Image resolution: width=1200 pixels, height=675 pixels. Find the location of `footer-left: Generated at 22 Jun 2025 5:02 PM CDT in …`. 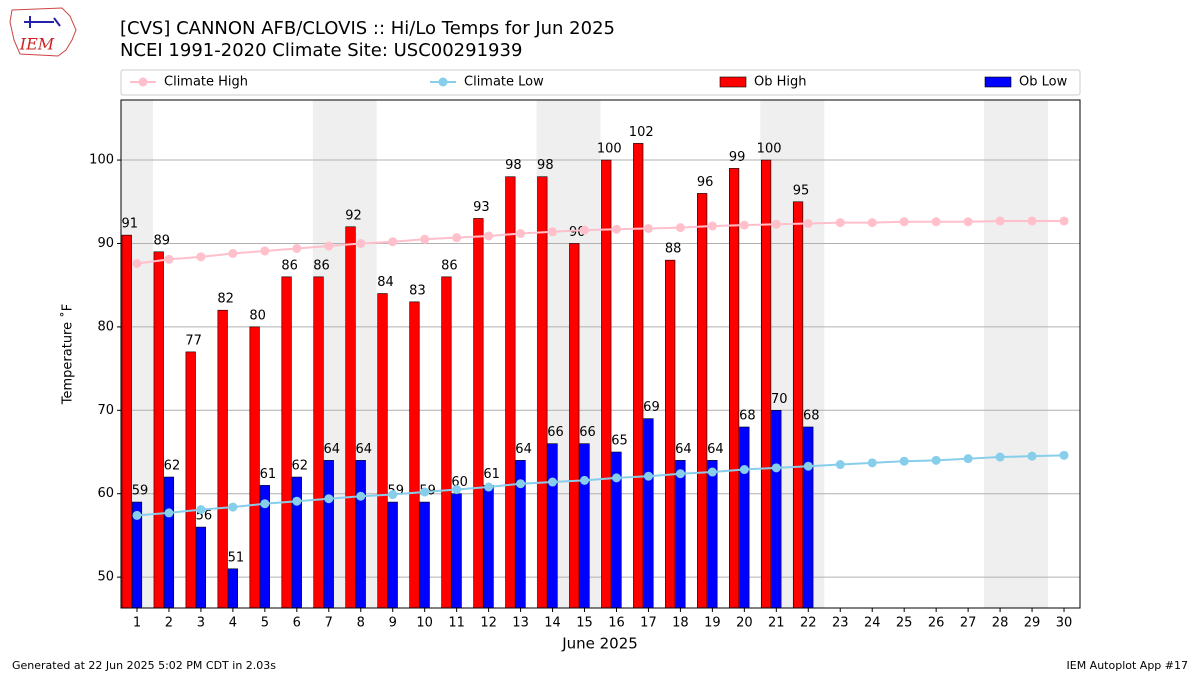

footer-left: Generated at 22 Jun 2025 5:02 PM CDT in … is located at coordinates (144, 665).